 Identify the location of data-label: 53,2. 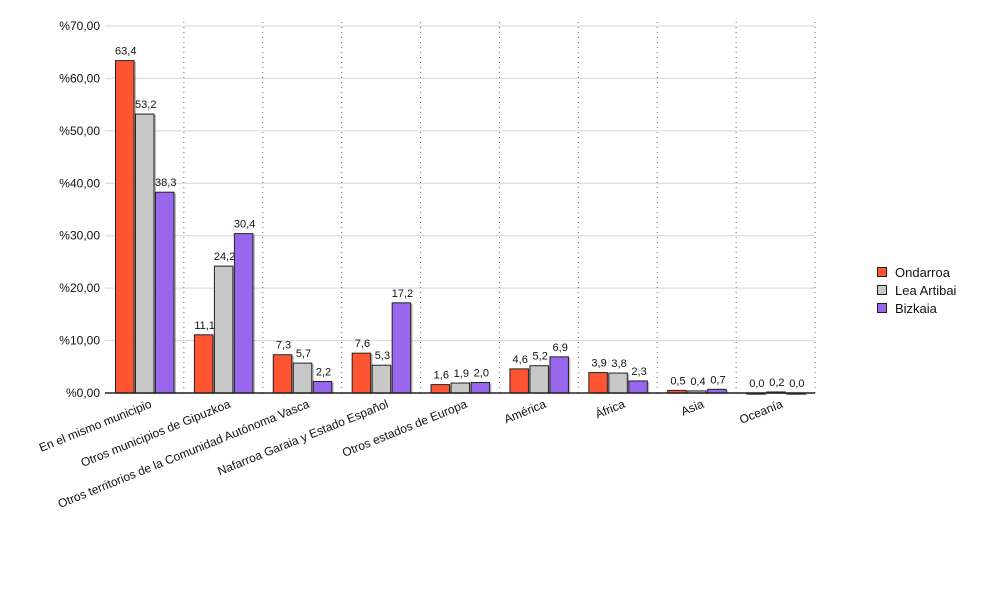
(145, 105).